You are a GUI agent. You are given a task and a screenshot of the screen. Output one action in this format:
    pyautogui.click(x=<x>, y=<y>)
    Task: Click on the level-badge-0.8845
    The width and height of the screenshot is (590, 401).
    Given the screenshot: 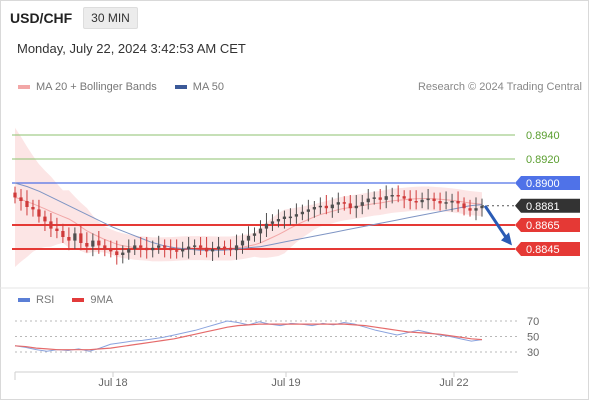 What is the action you would take?
    pyautogui.click(x=547, y=249)
    